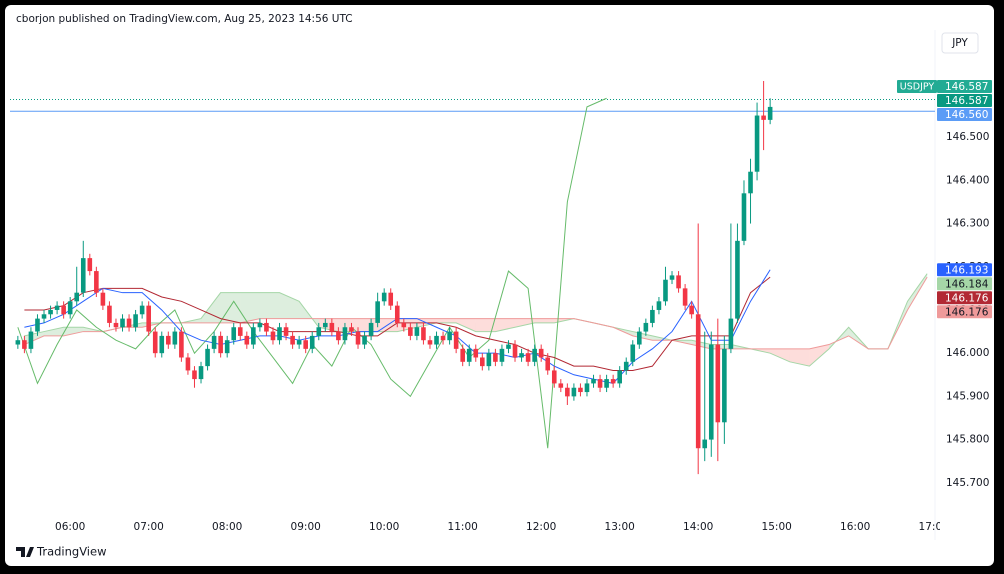 This screenshot has width=1004, height=574. What do you see at coordinates (149, 527) in the screenshot?
I see `x-tick-label: 07:00` at bounding box center [149, 527].